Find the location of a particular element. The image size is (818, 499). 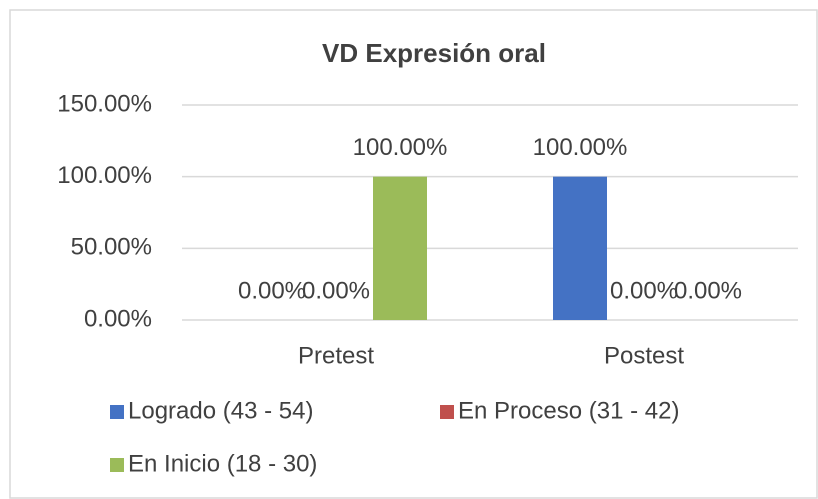

y-tick-label: 100.00% is located at coordinates (104, 175).